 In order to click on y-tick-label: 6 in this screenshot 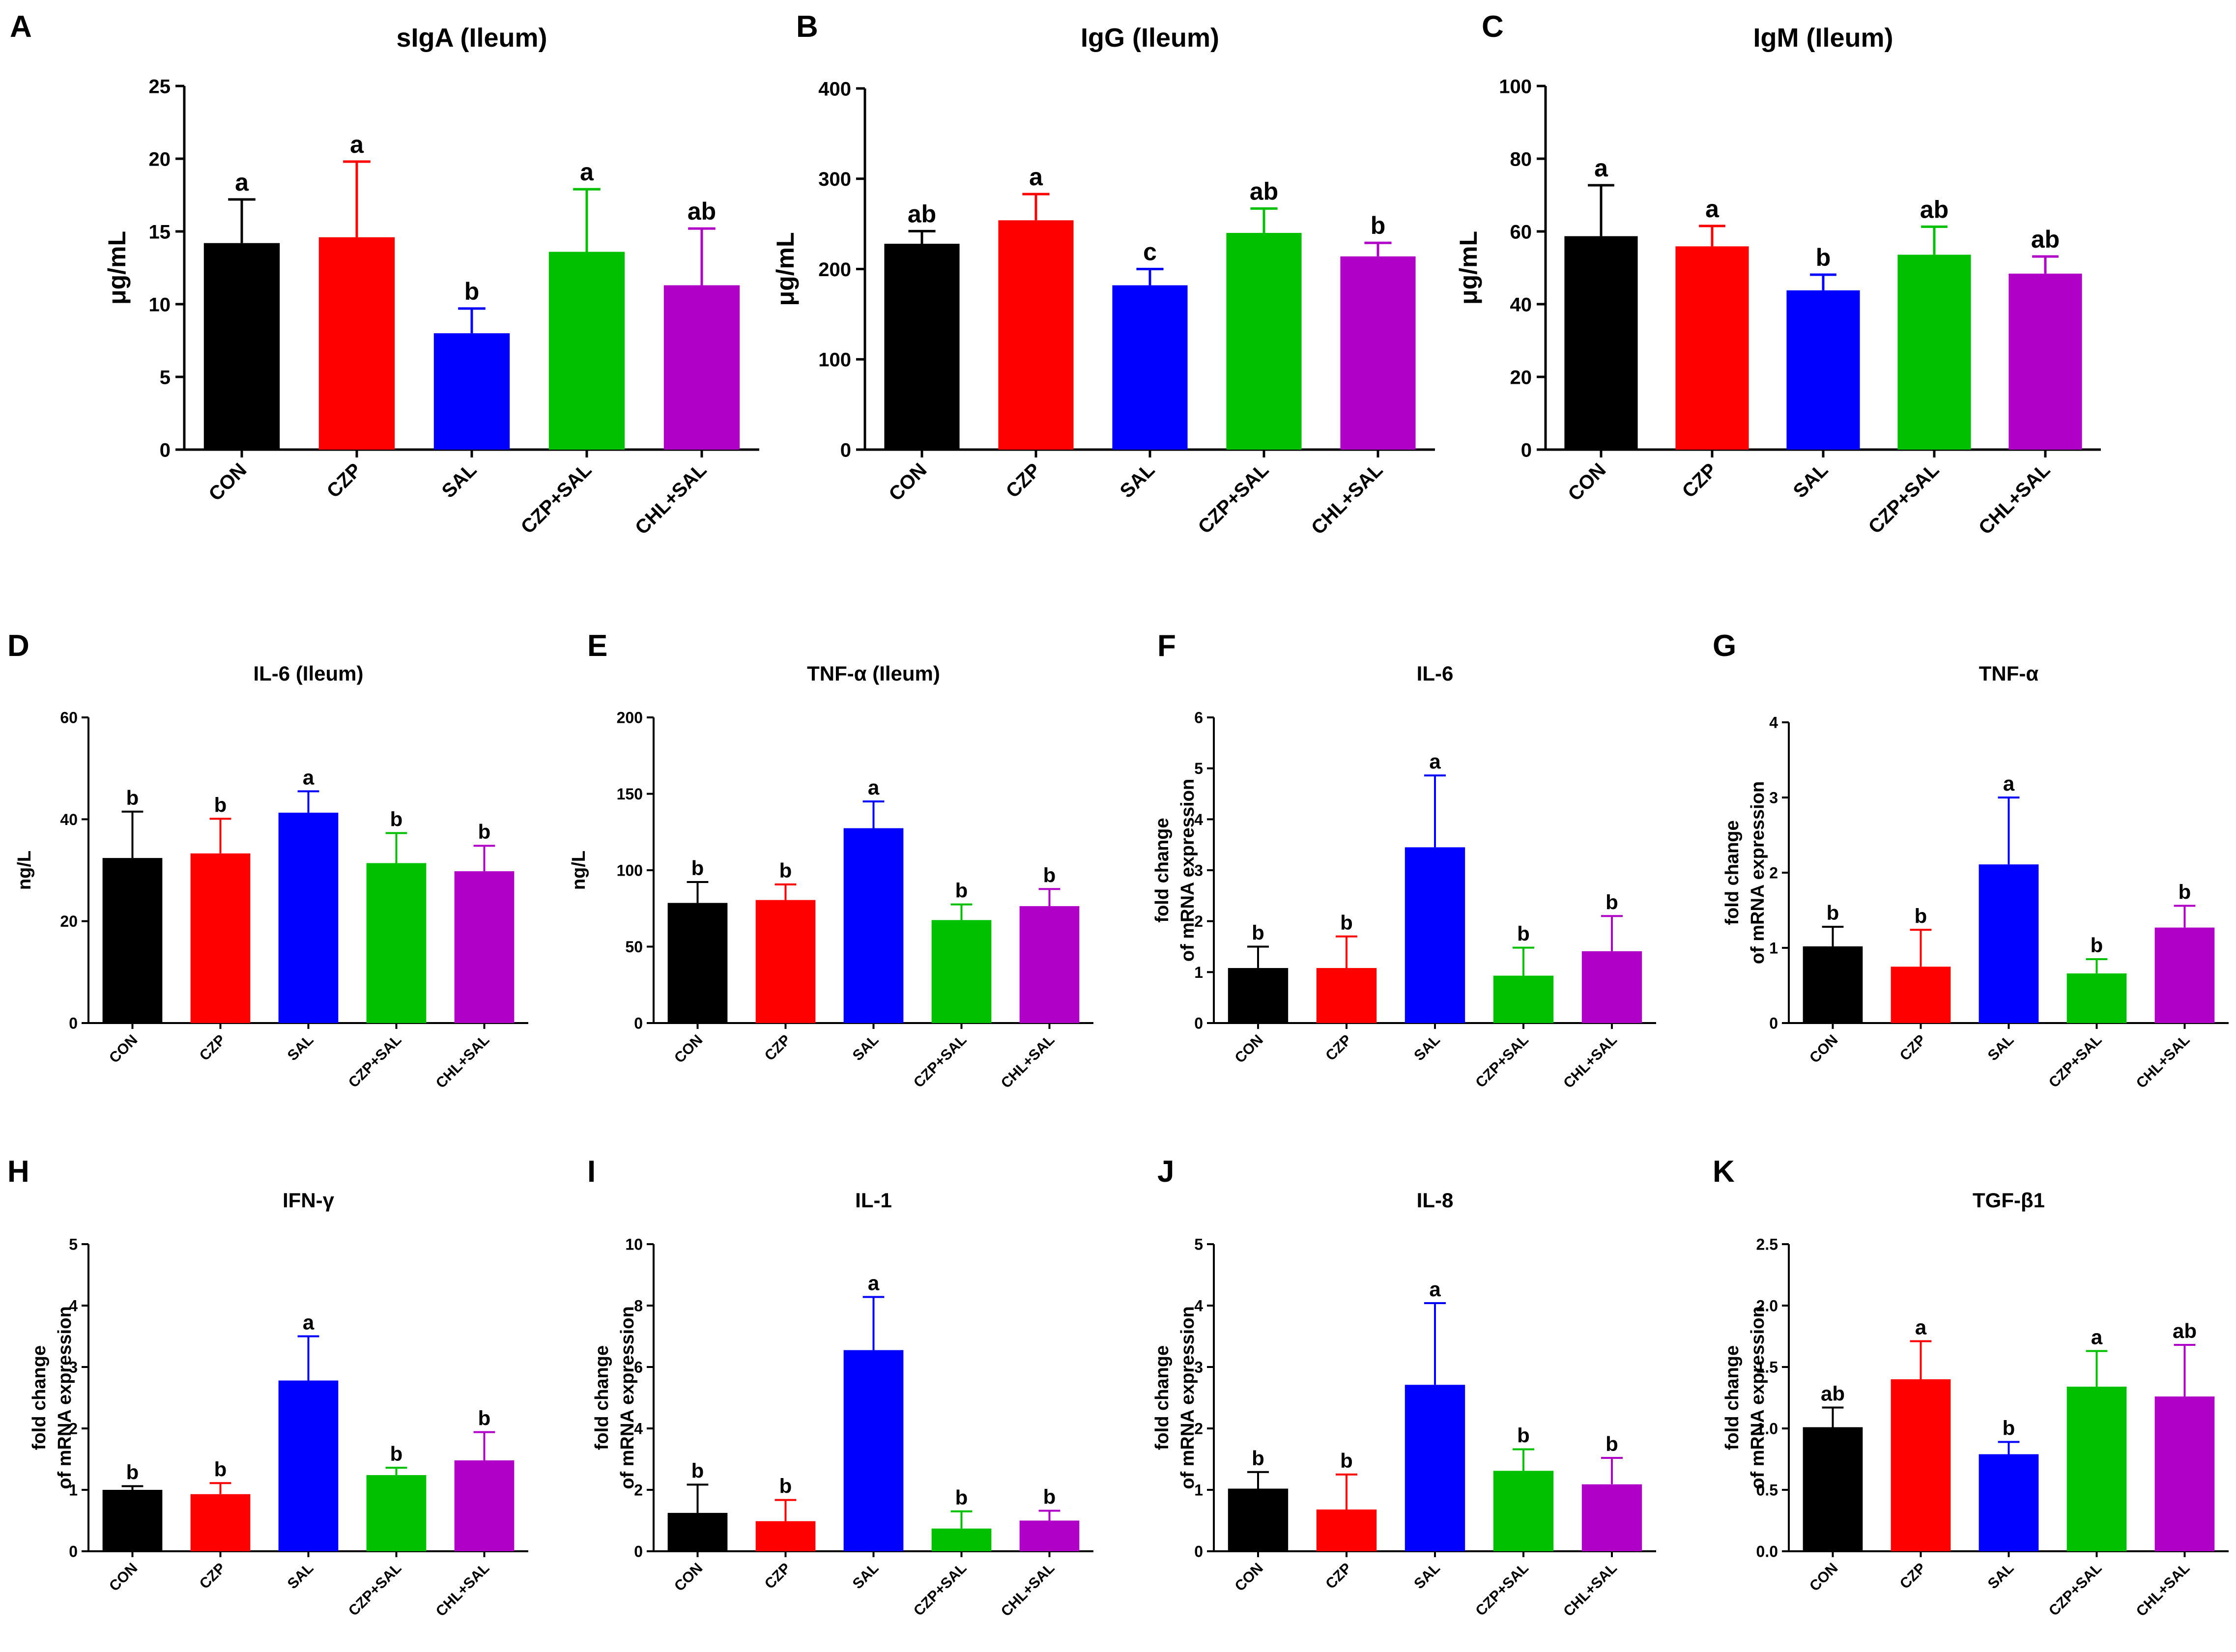, I will do `click(1198, 718)`.